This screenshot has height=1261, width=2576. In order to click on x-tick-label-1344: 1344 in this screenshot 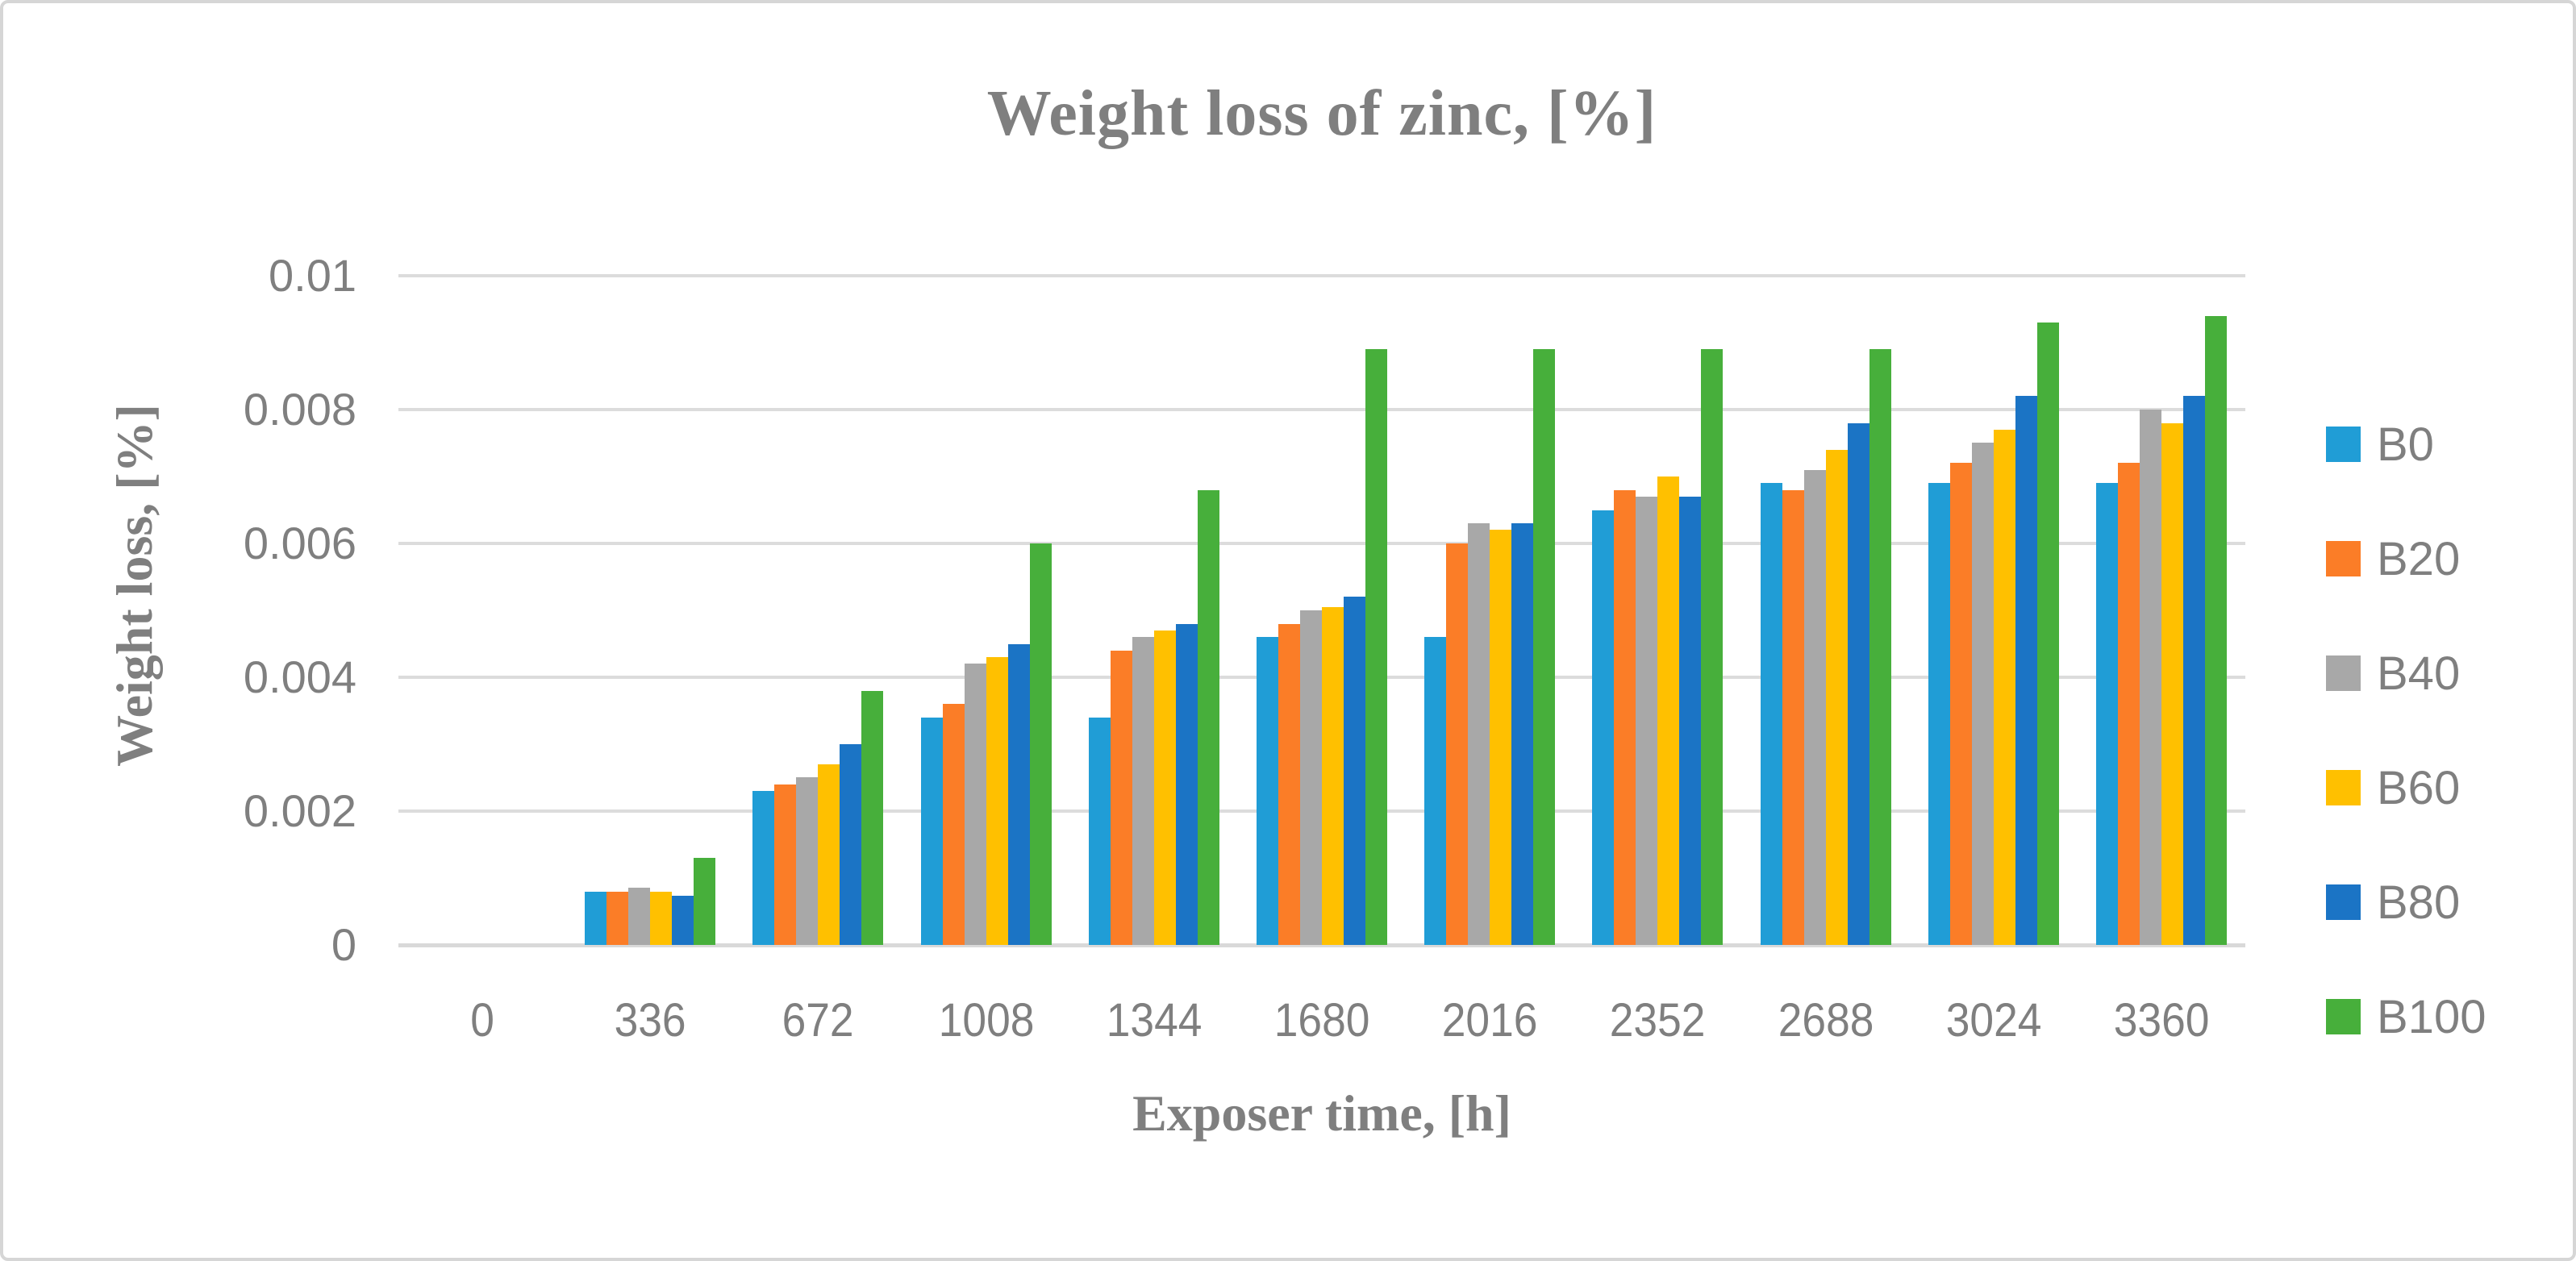, I will do `click(1154, 1021)`.